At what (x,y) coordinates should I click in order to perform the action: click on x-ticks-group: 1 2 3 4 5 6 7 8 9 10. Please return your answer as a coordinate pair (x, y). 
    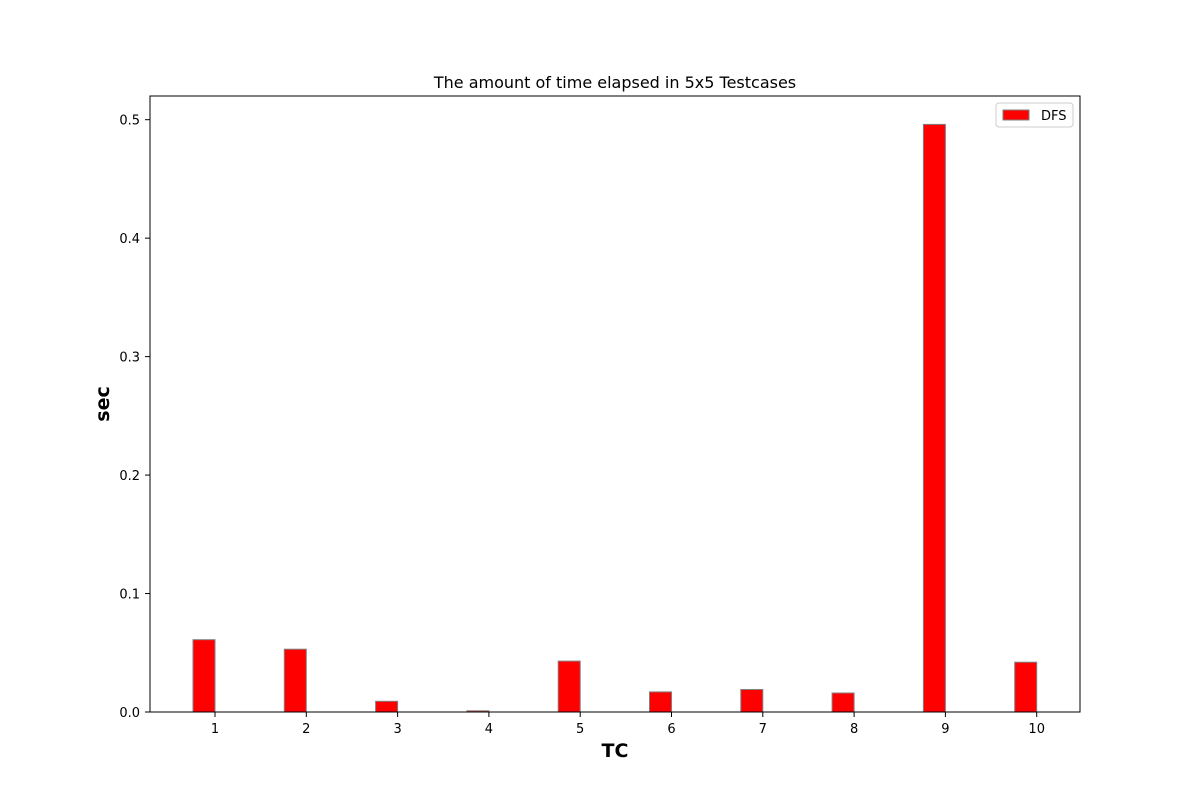
    Looking at the image, I should click on (628, 724).